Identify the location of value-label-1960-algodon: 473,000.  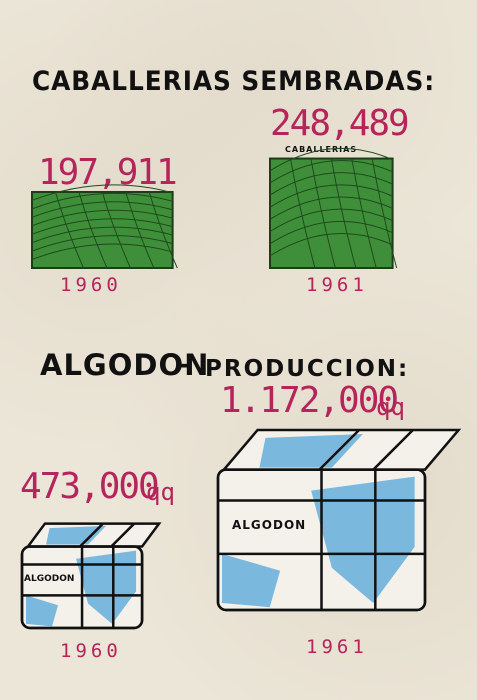
(90, 486).